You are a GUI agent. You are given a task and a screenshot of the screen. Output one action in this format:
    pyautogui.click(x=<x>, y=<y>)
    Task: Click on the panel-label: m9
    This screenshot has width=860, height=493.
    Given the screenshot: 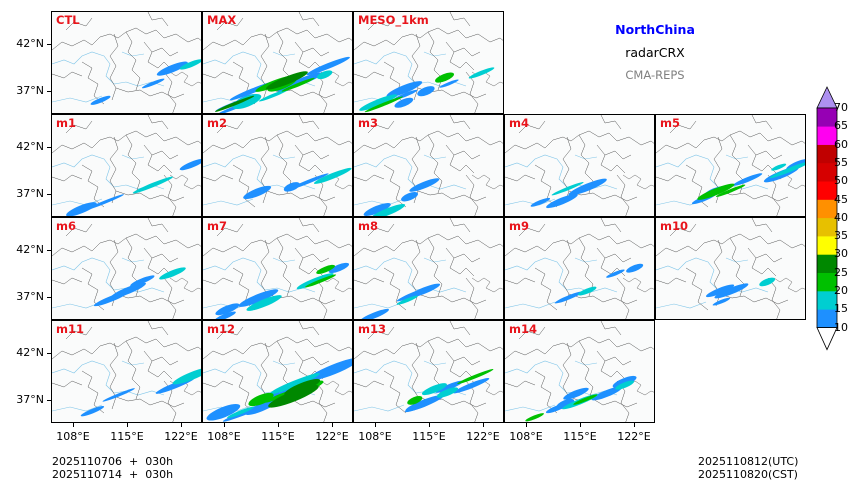 What is the action you would take?
    pyautogui.click(x=519, y=226)
    